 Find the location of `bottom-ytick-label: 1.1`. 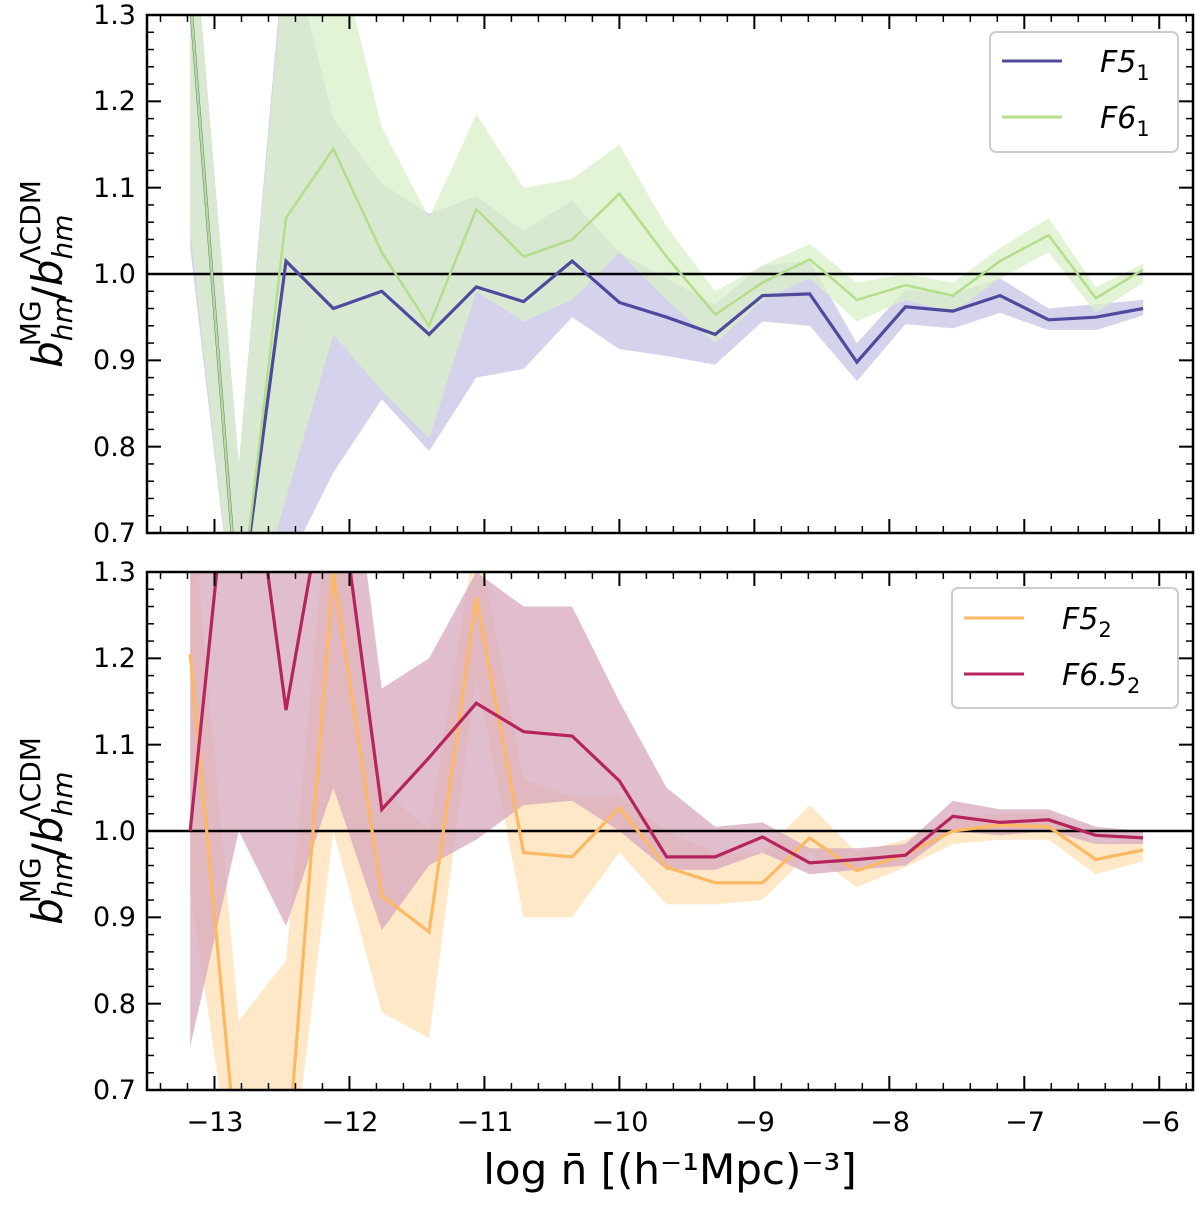

bottom-ytick-label: 1.1 is located at coordinates (114, 745).